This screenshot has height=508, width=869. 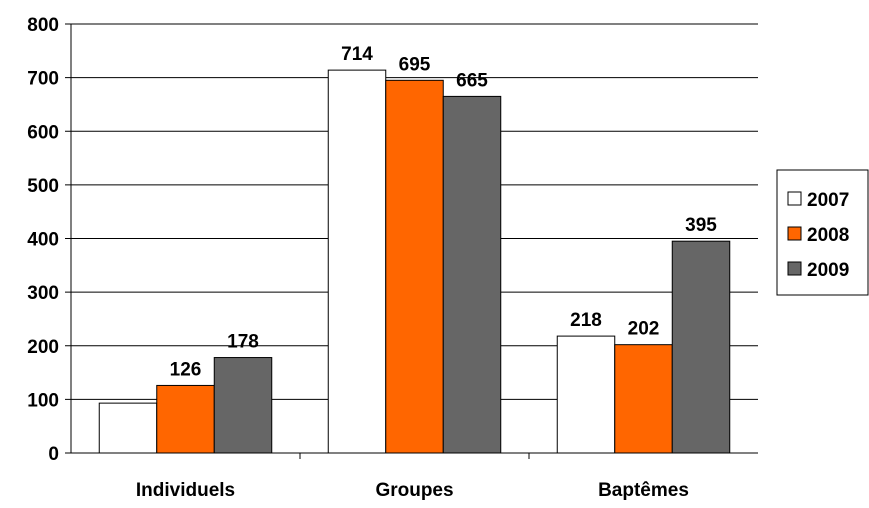 What do you see at coordinates (53, 454) in the screenshot?
I see `y-tick-label: 0` at bounding box center [53, 454].